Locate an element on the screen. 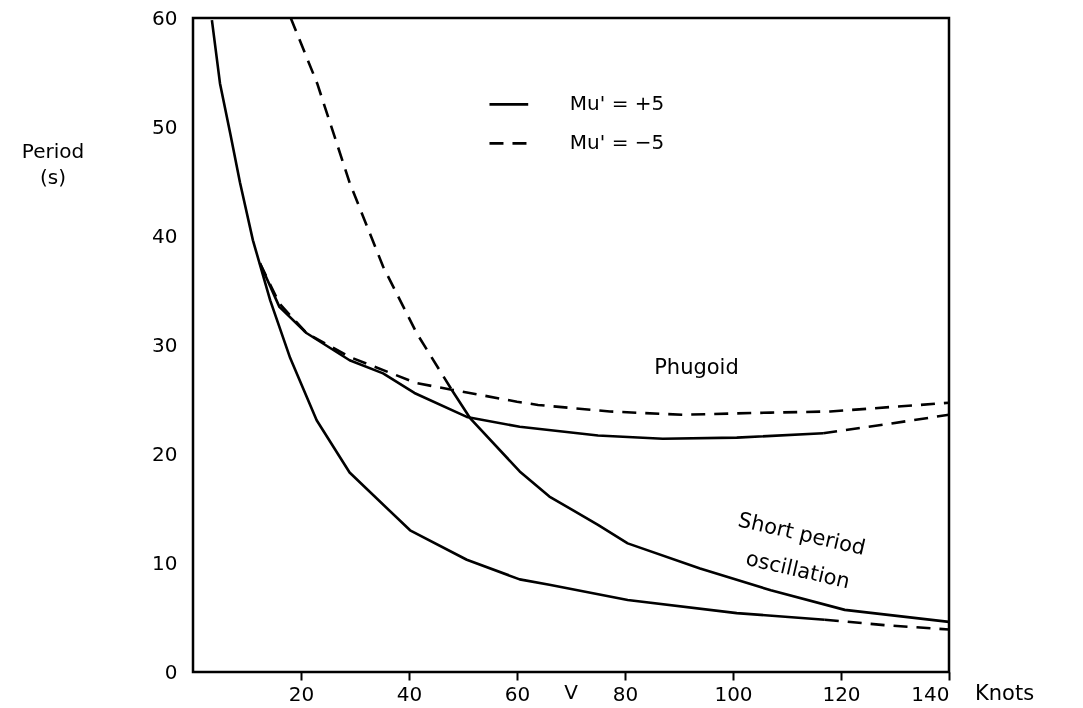 The image size is (1083, 708). text: Knots is located at coordinates (1005, 693).